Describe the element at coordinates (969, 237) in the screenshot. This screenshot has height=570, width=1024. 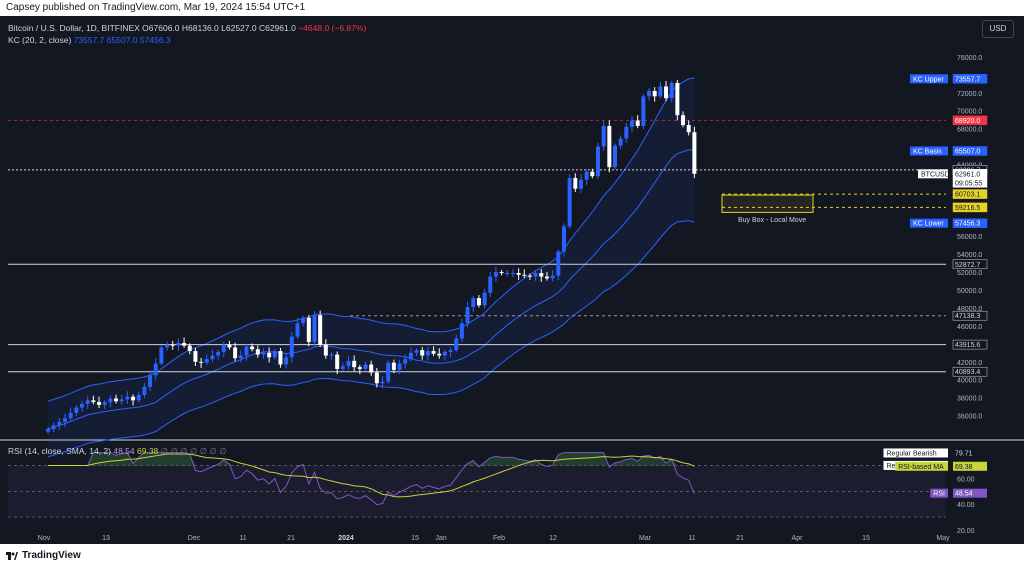
I see `price-tick-label: 56000.0` at that location.